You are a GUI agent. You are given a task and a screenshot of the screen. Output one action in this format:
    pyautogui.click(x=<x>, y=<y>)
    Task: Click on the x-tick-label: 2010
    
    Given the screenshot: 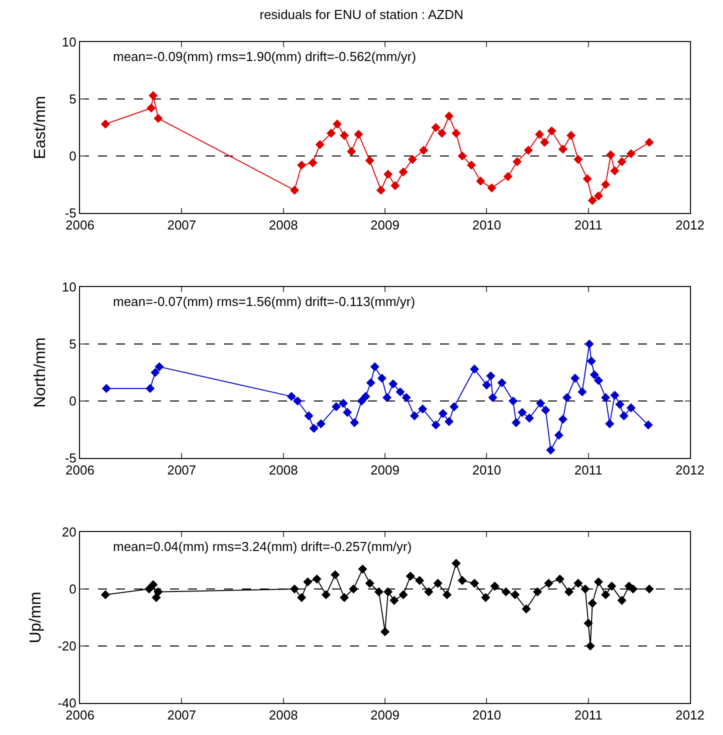 What is the action you would take?
    pyautogui.click(x=487, y=470)
    